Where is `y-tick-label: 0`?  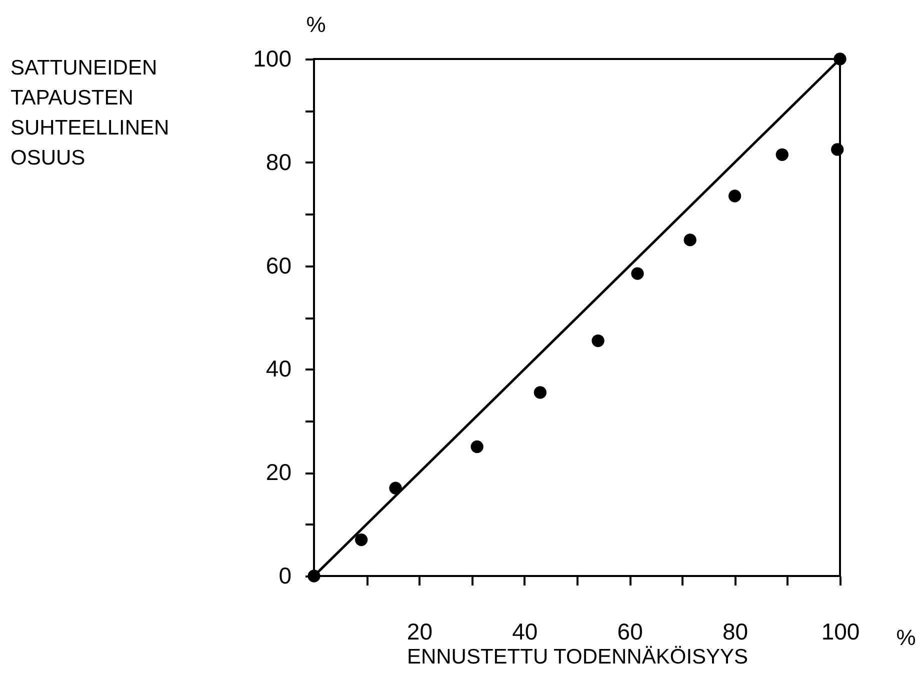 y-tick-label: 0 is located at coordinates (285, 575).